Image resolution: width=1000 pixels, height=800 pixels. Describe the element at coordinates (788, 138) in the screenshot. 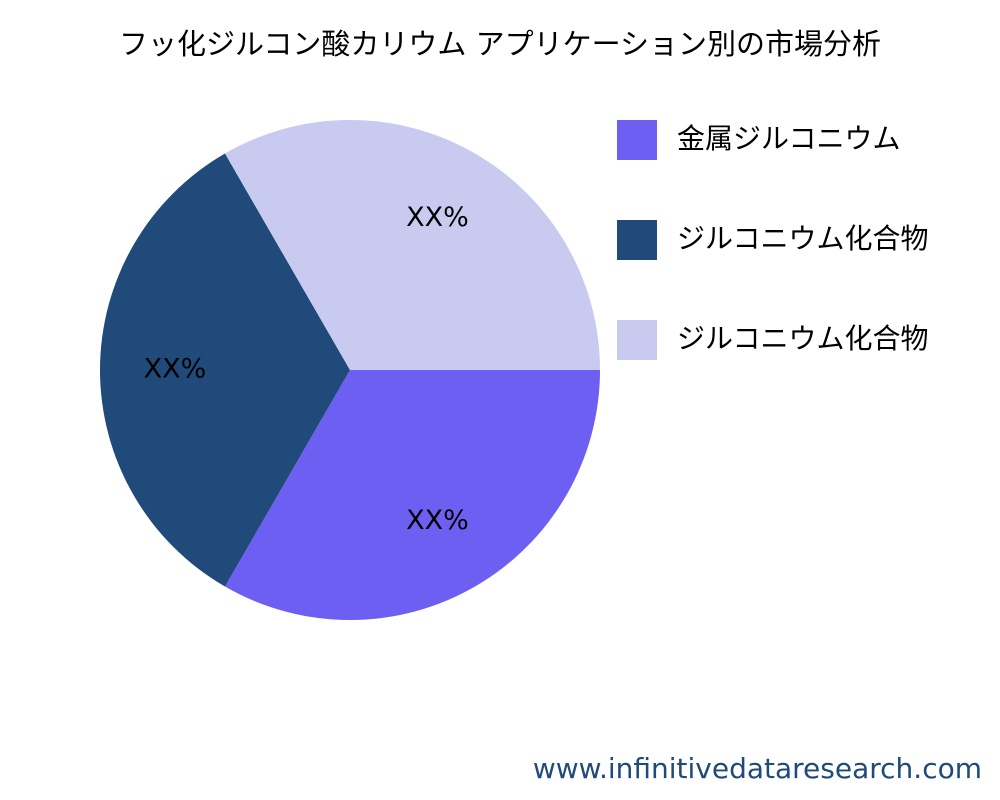

I see `legend-label: 金属ジルコニウム` at that location.